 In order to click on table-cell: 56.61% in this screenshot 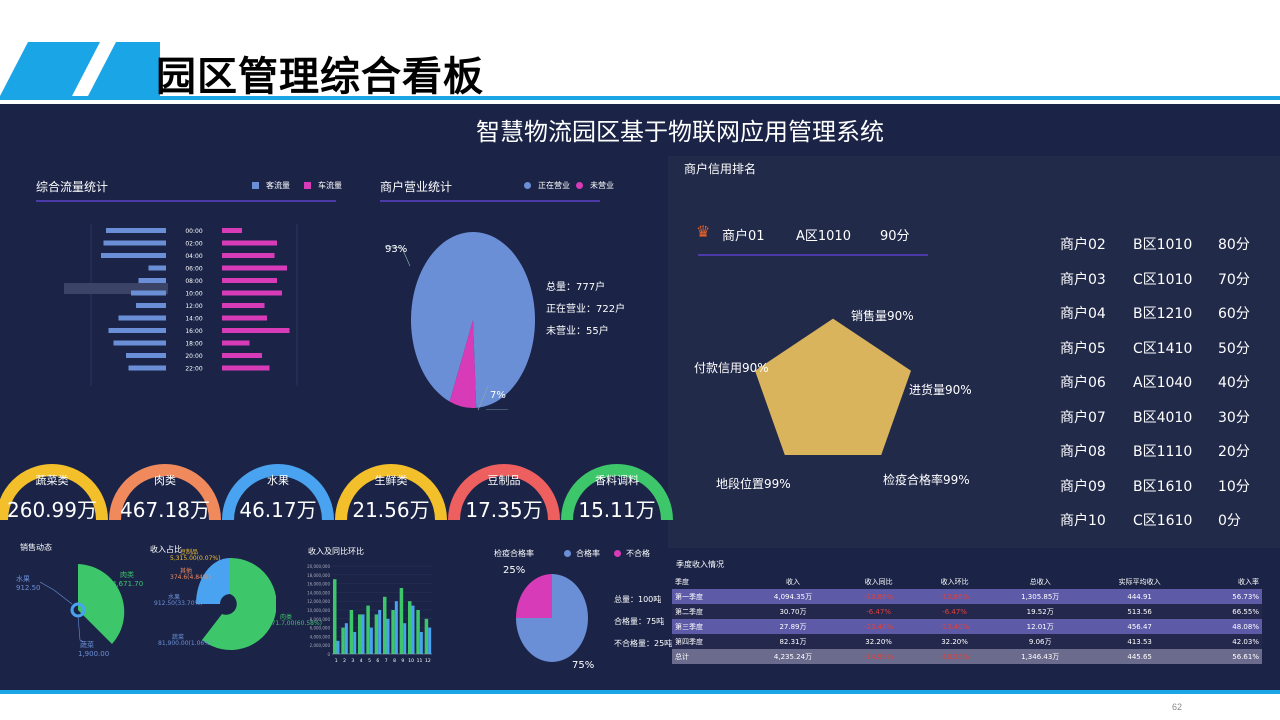, I will do `click(1245, 656)`.